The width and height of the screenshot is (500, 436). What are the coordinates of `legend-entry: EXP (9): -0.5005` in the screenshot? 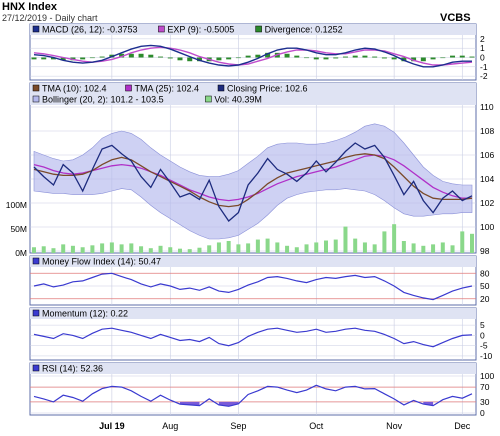 It's located at (200, 30).